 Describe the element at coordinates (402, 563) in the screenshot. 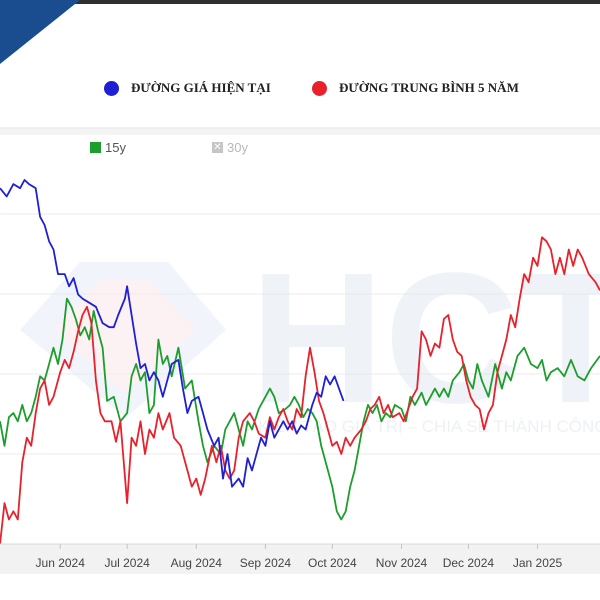

I see `x-tick-label: Nov 2024` at that location.